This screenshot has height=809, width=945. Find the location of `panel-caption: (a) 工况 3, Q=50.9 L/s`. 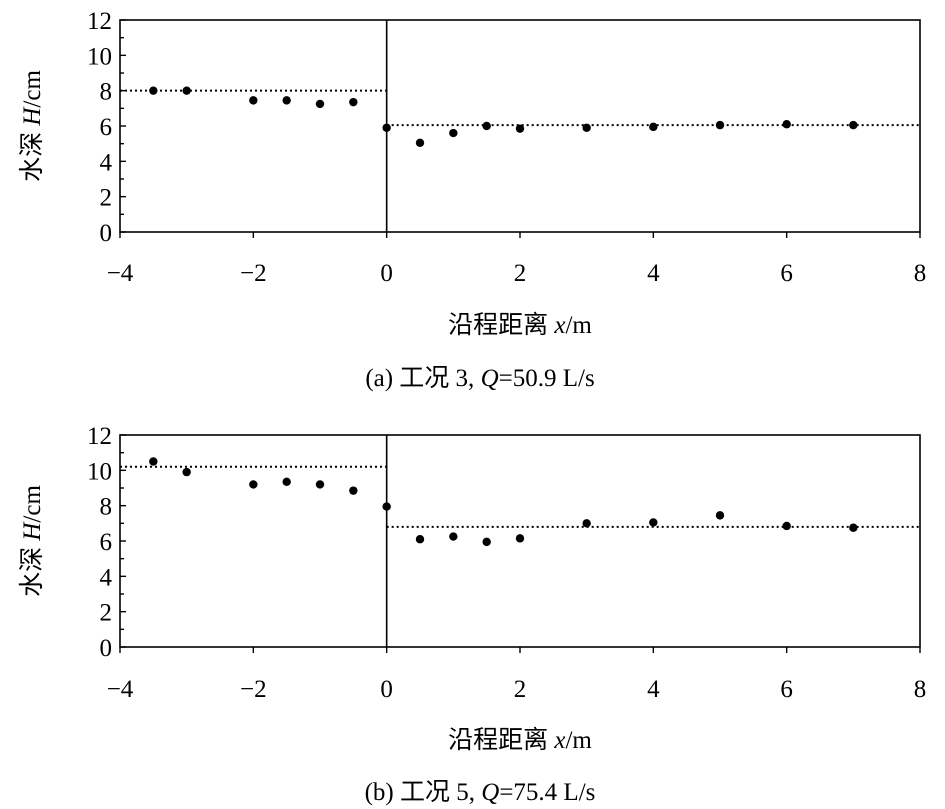

panel-caption: (a) 工况 3, Q=50.9 L/s is located at coordinates (479, 378).